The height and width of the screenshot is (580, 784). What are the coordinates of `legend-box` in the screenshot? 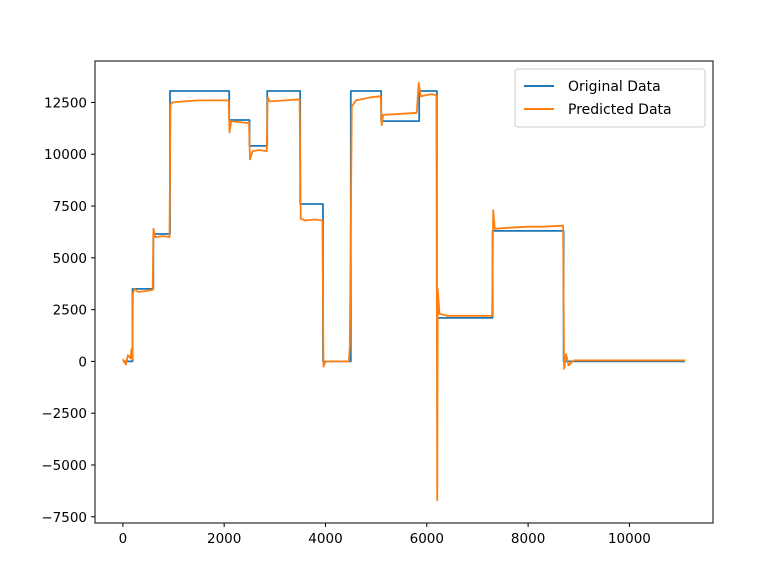 It's located at (610, 98).